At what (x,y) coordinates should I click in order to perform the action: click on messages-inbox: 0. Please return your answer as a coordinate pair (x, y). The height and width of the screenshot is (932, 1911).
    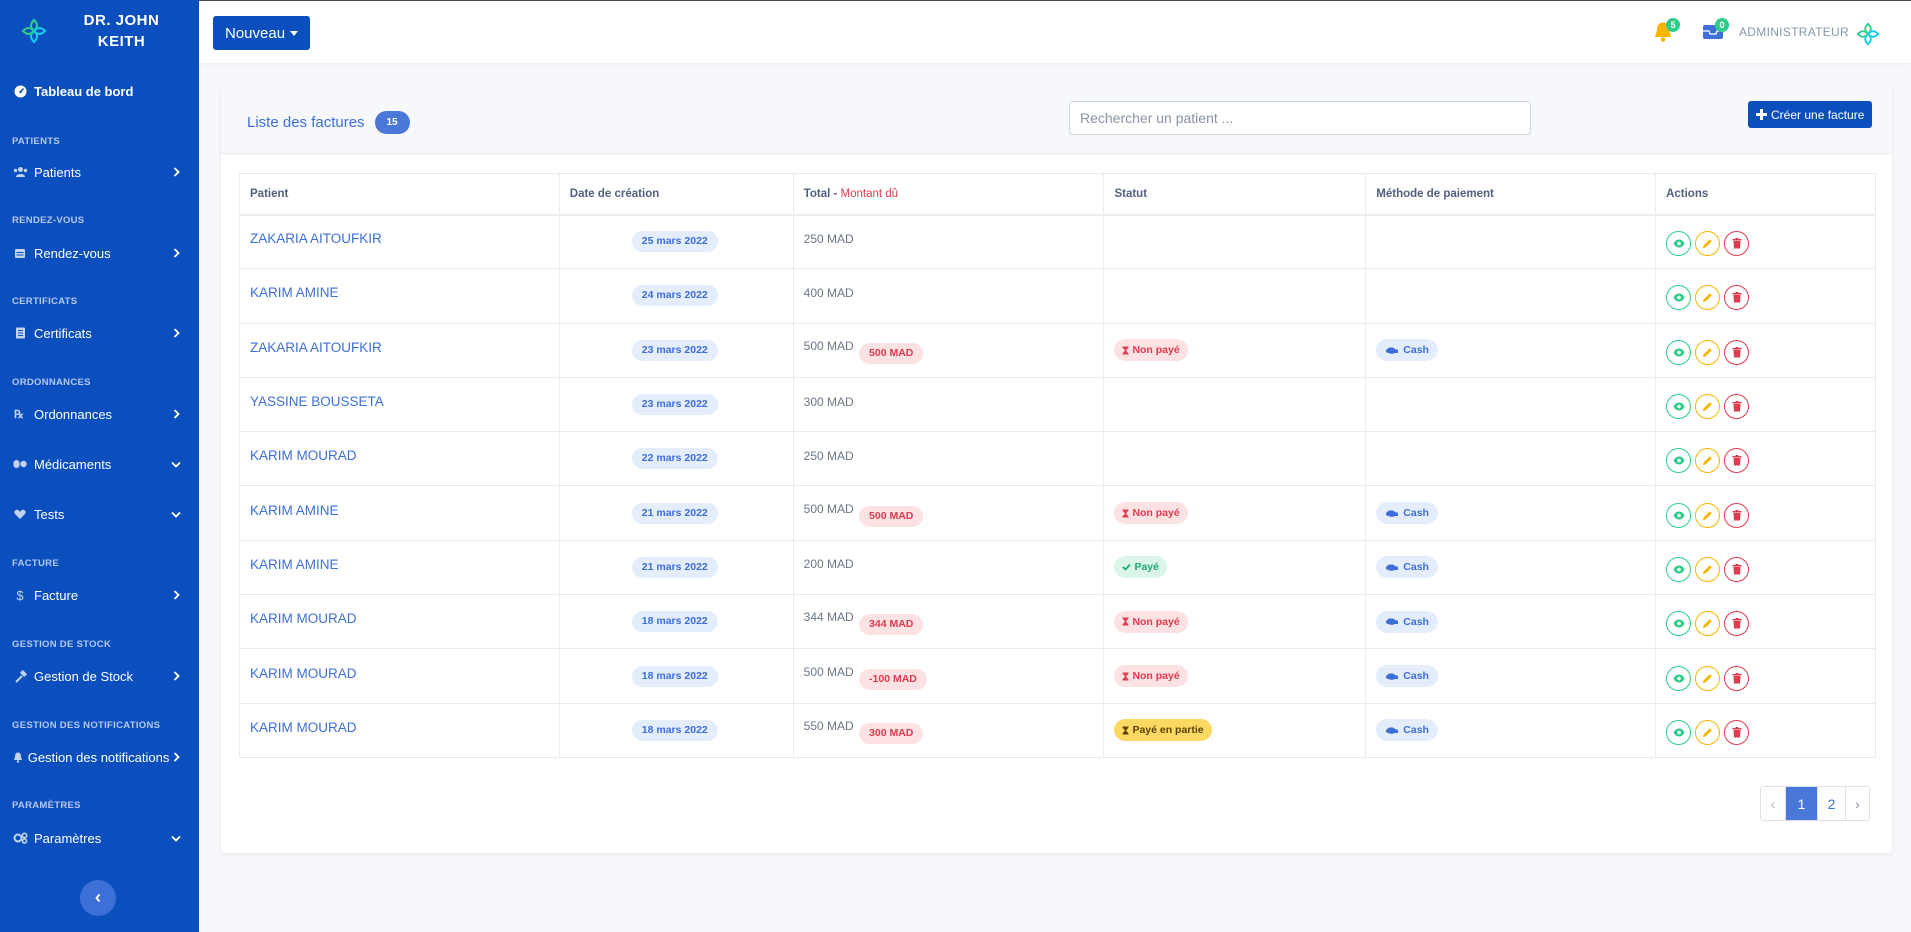
    Looking at the image, I should click on (1715, 30).